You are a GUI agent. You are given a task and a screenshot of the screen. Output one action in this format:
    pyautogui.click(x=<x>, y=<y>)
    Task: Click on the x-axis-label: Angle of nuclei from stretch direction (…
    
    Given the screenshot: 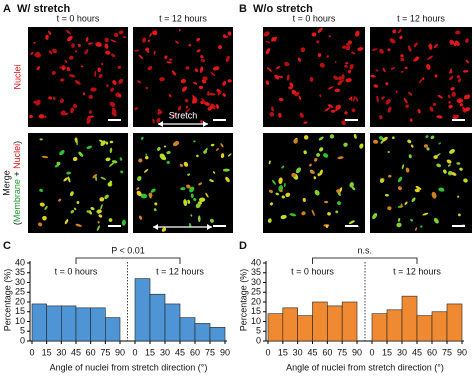 What is the action you would take?
    pyautogui.click(x=129, y=367)
    